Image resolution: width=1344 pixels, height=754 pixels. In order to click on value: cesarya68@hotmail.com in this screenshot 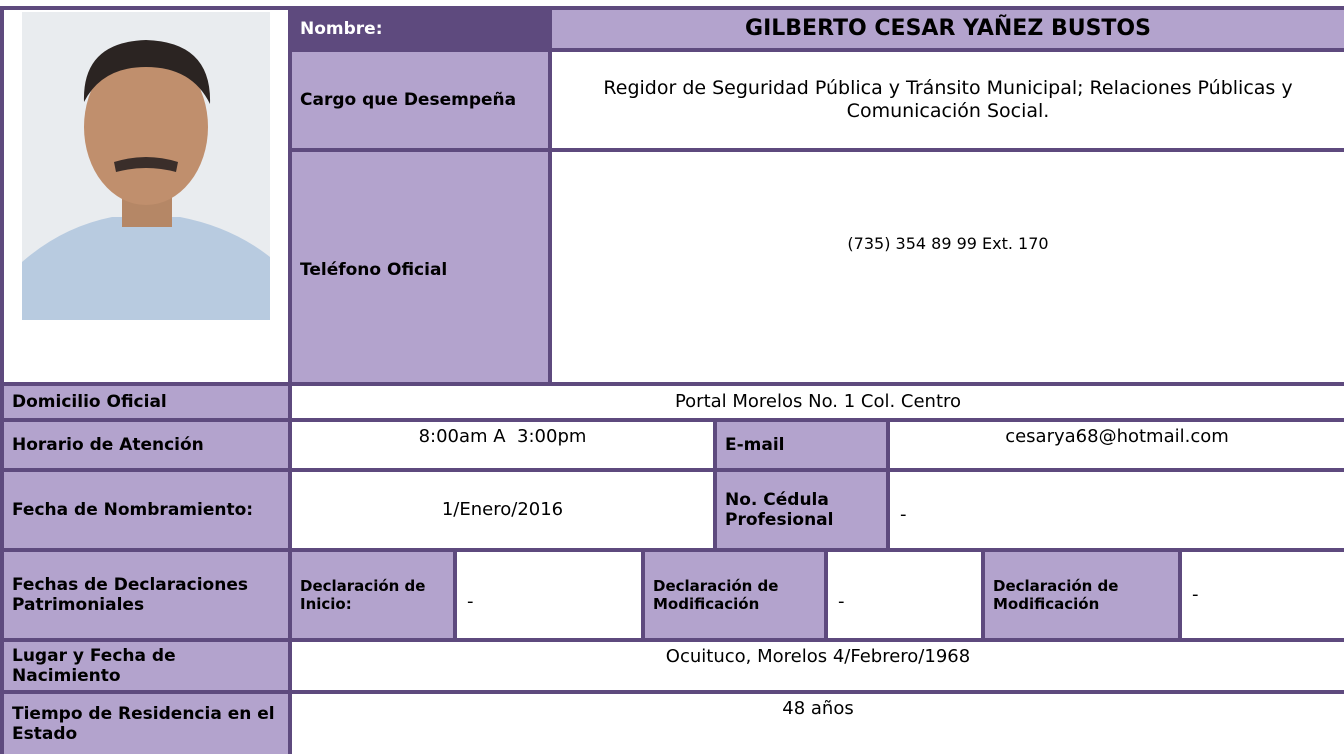, I will do `click(1117, 445)`.